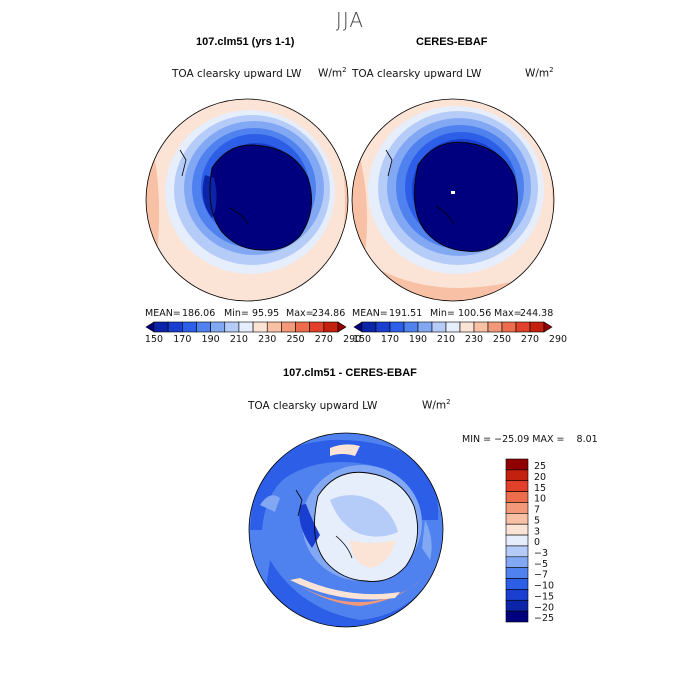 Image resolution: width=700 pixels, height=700 pixels. Describe the element at coordinates (267, 339) in the screenshot. I see `panel1-colorbar-tick-4: 230` at that location.